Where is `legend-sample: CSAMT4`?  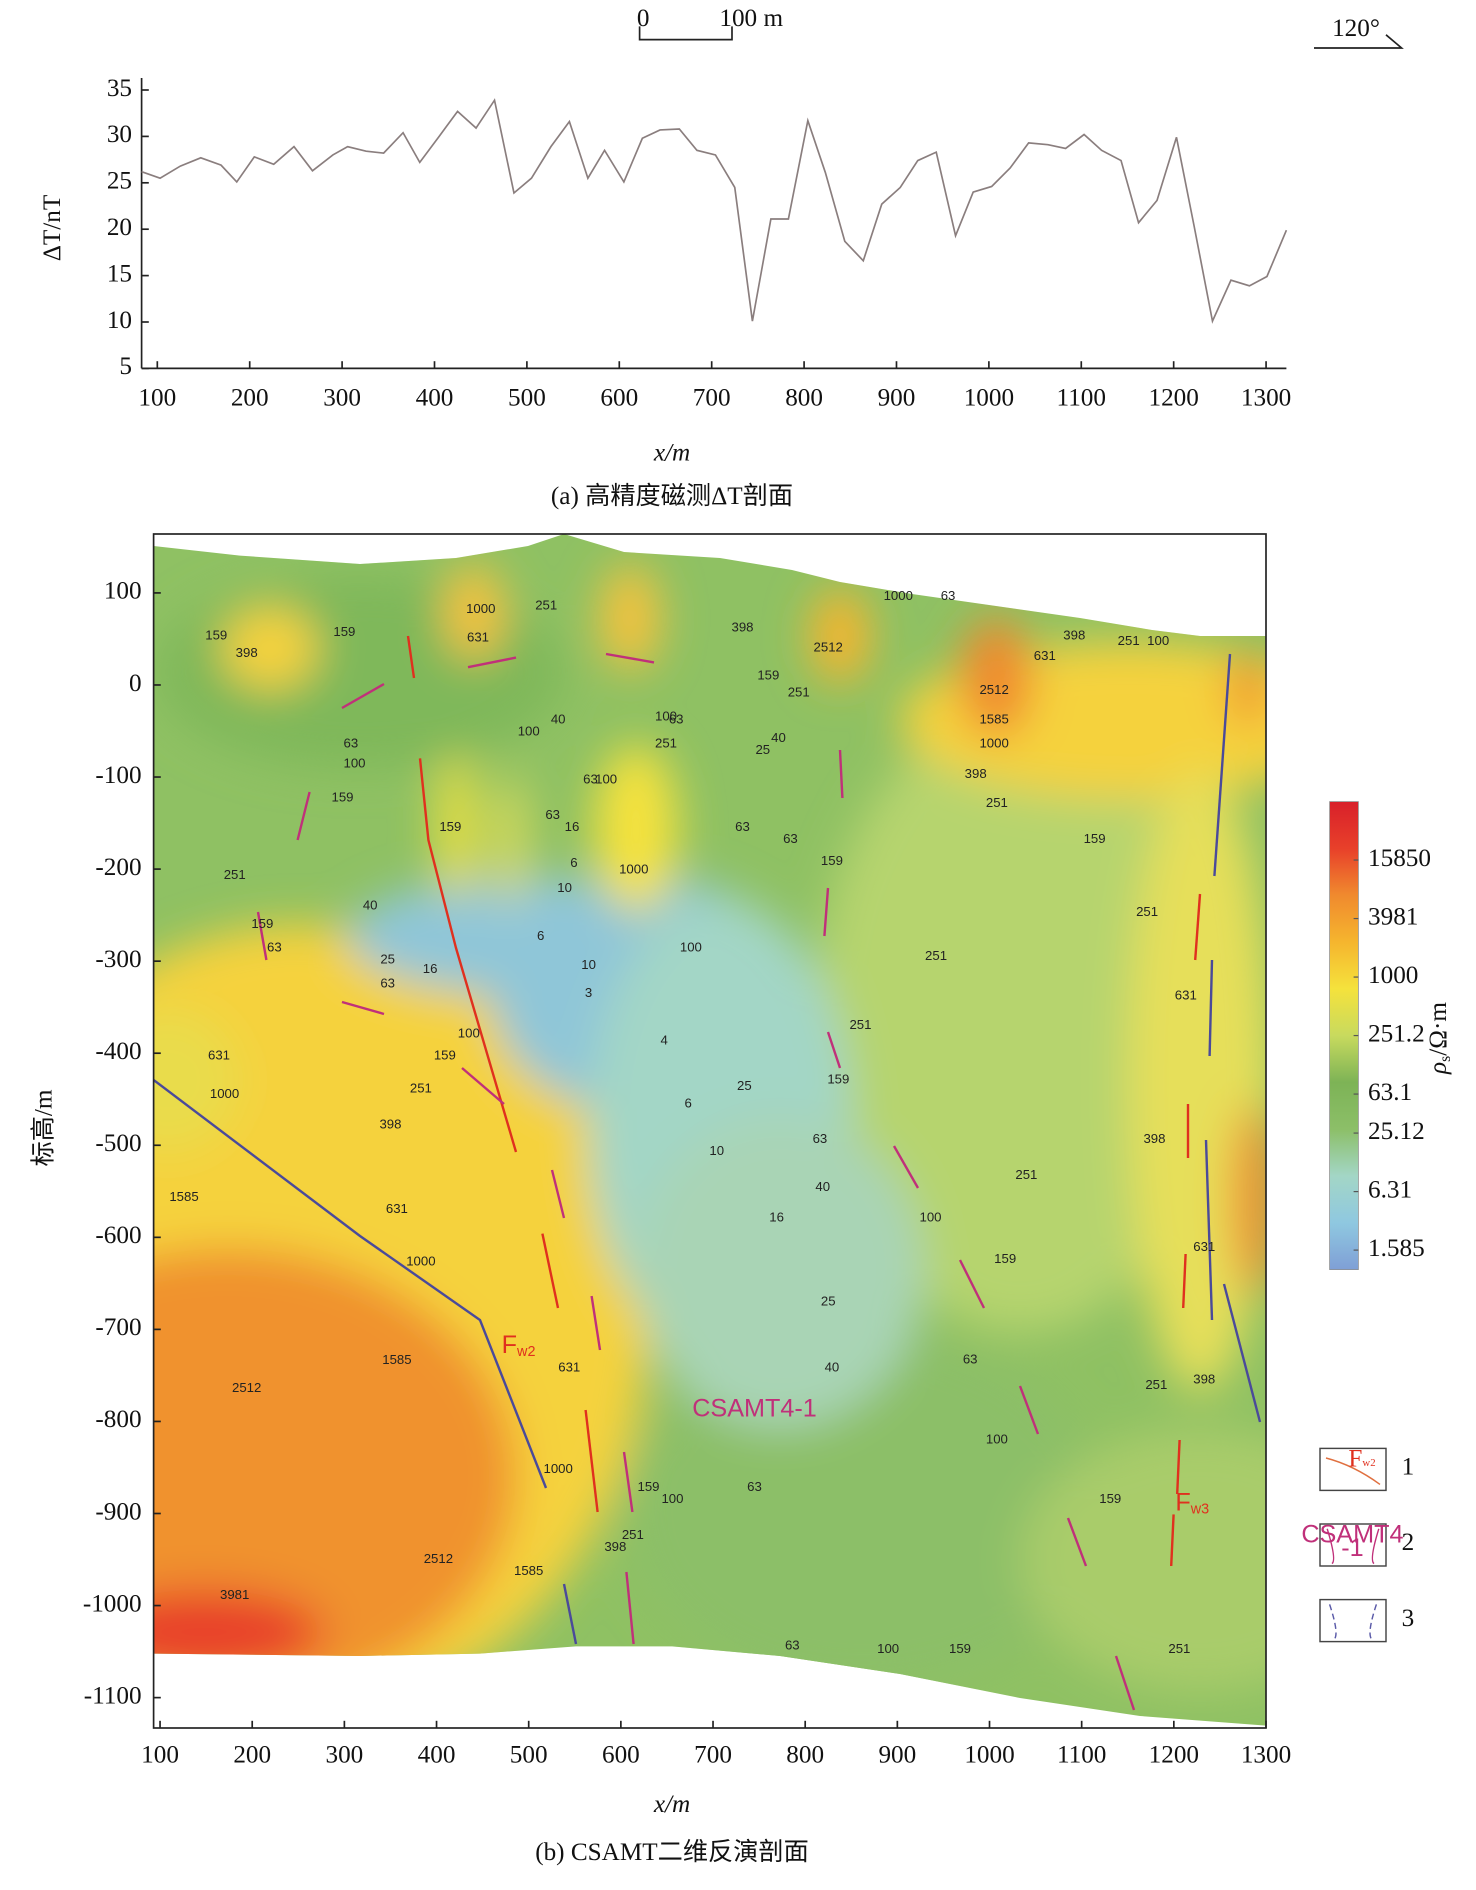
legend-sample: CSAMT4 is located at coordinates (1352, 1535).